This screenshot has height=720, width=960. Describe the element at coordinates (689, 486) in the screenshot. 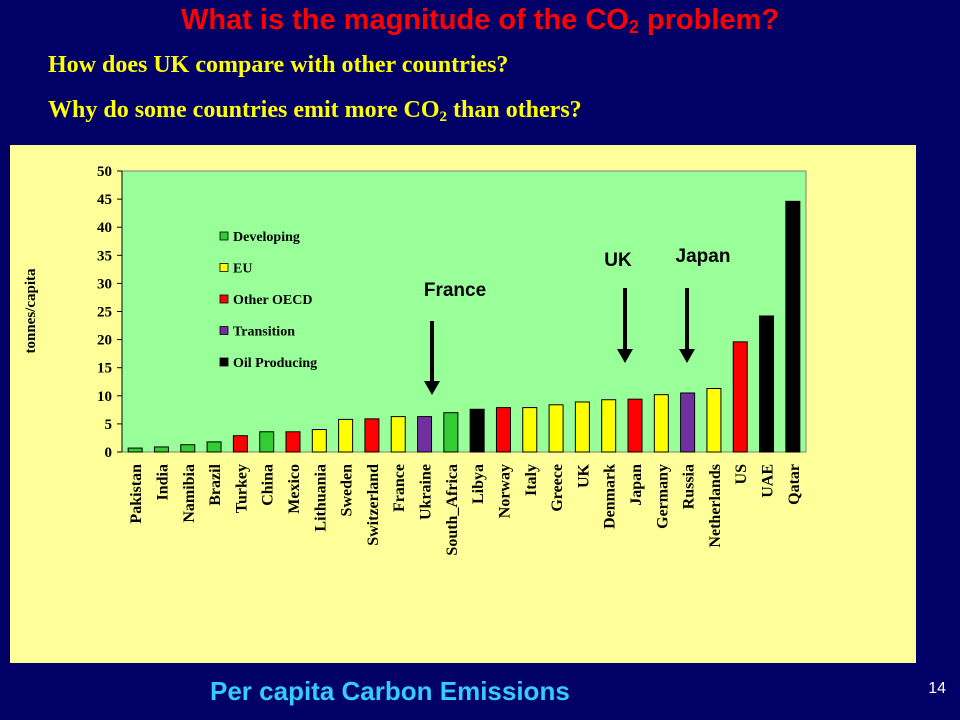

I see `x-tick-label: Russia` at that location.